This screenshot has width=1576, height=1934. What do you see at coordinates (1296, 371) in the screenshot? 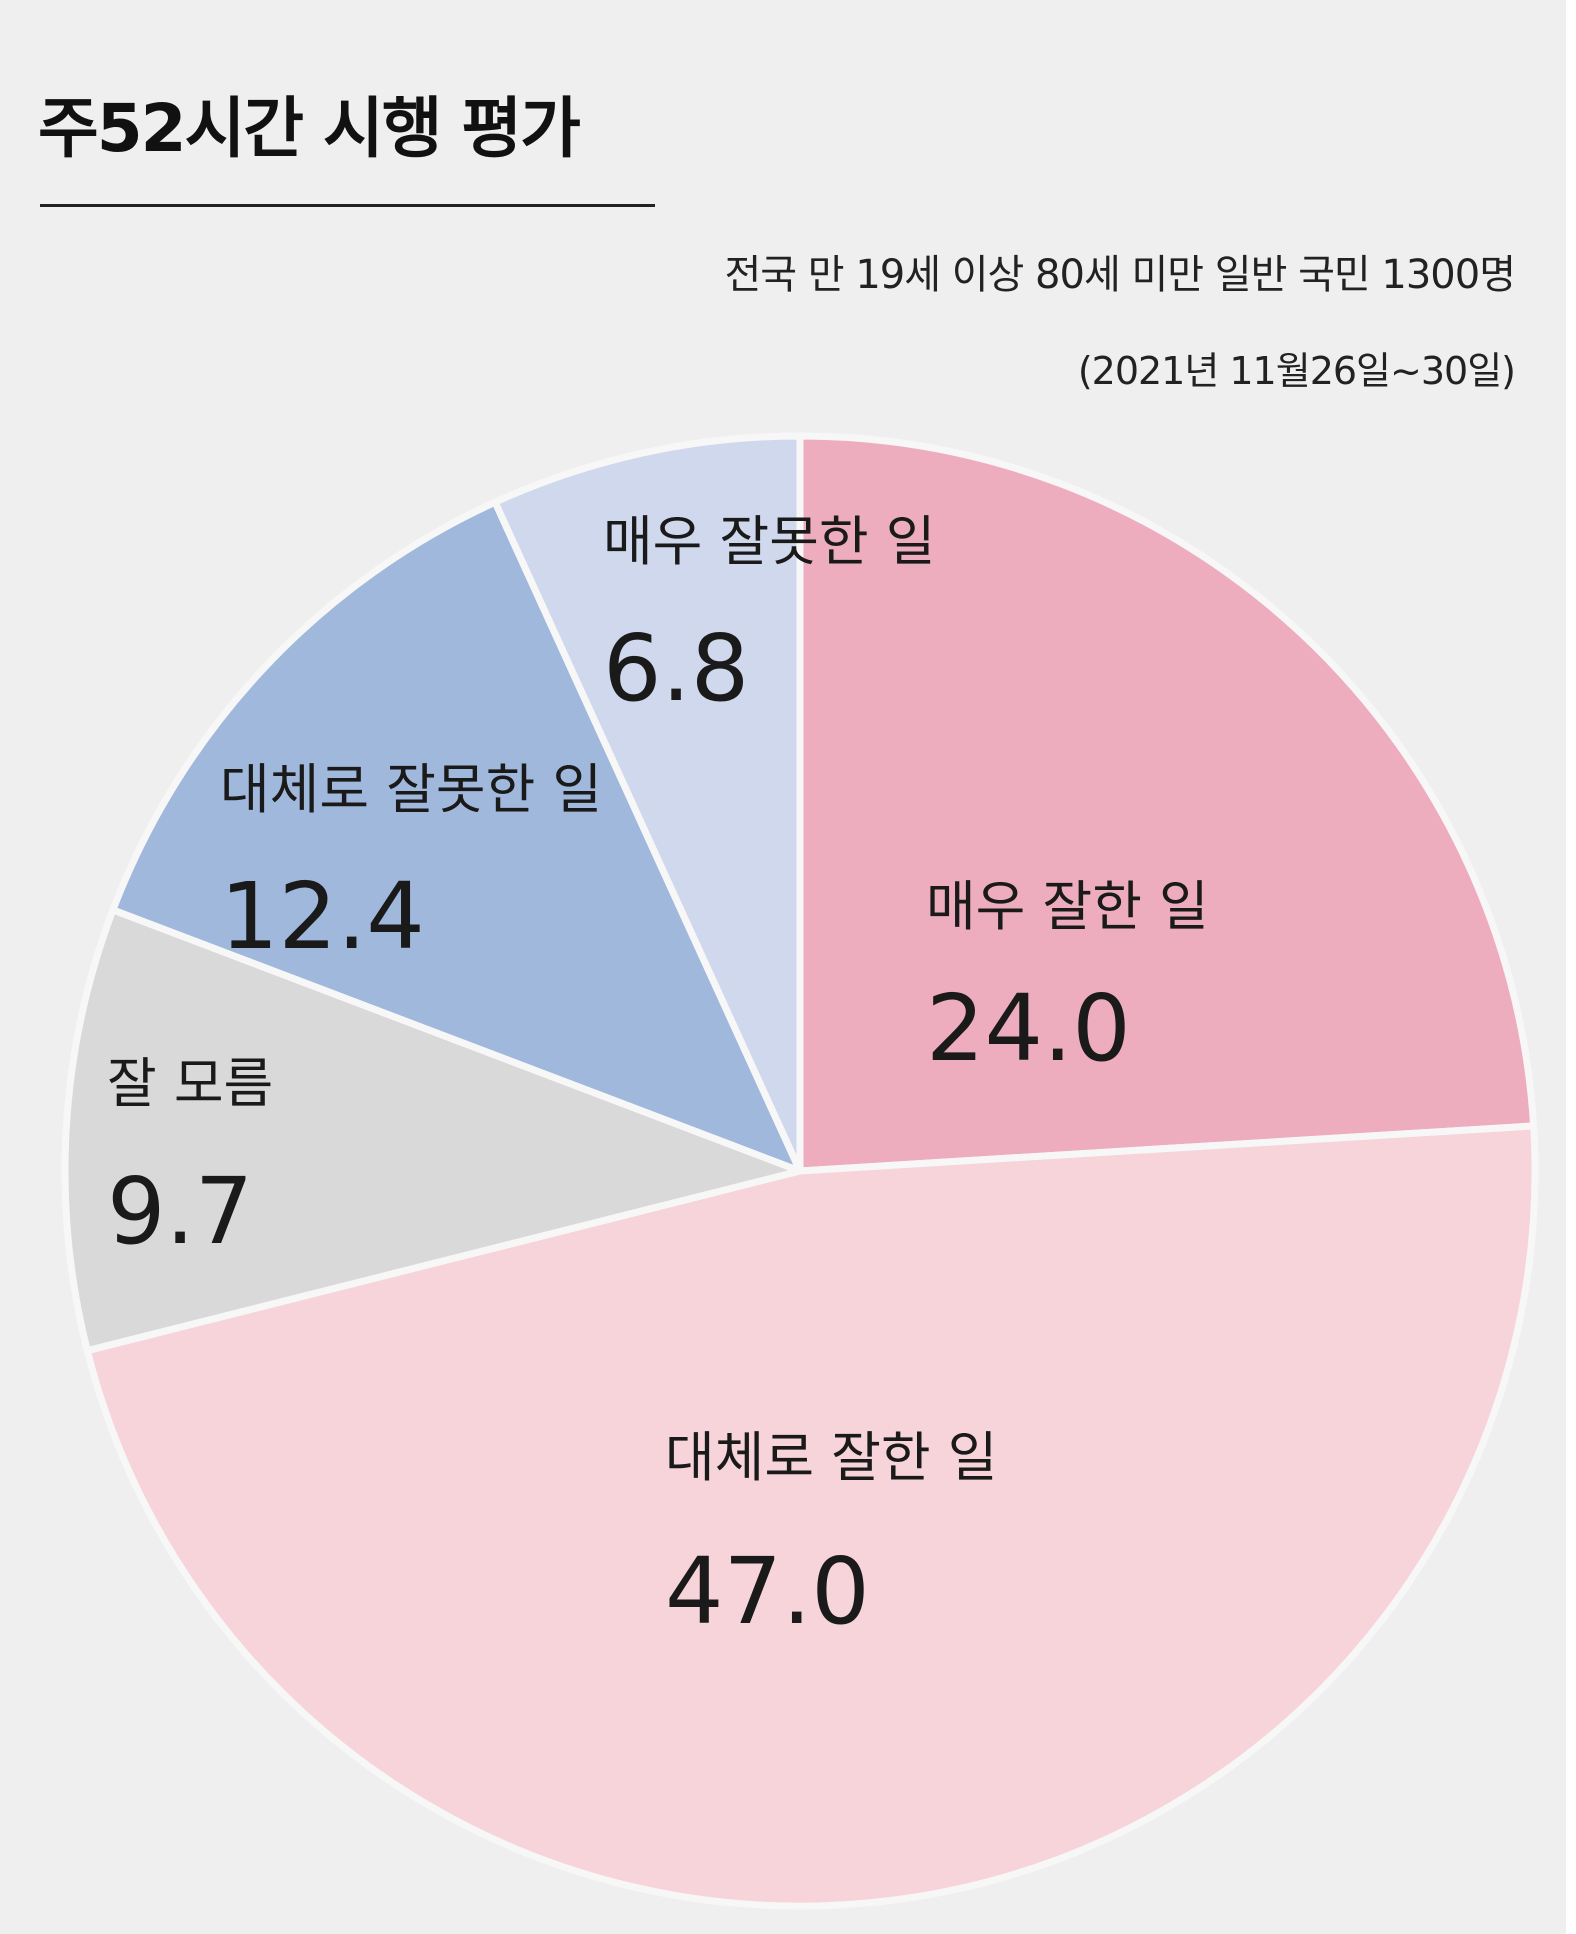
I see `survey-period-note: (2021년 11월26일~30일)` at bounding box center [1296, 371].